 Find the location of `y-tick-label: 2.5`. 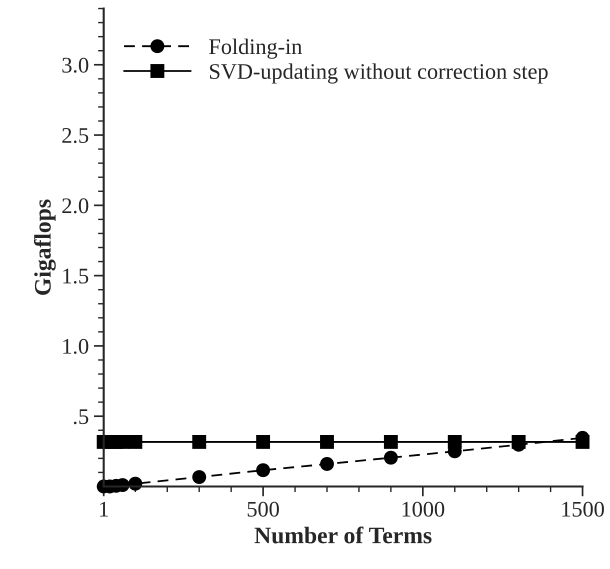

y-tick-label: 2.5 is located at coordinates (75, 136).